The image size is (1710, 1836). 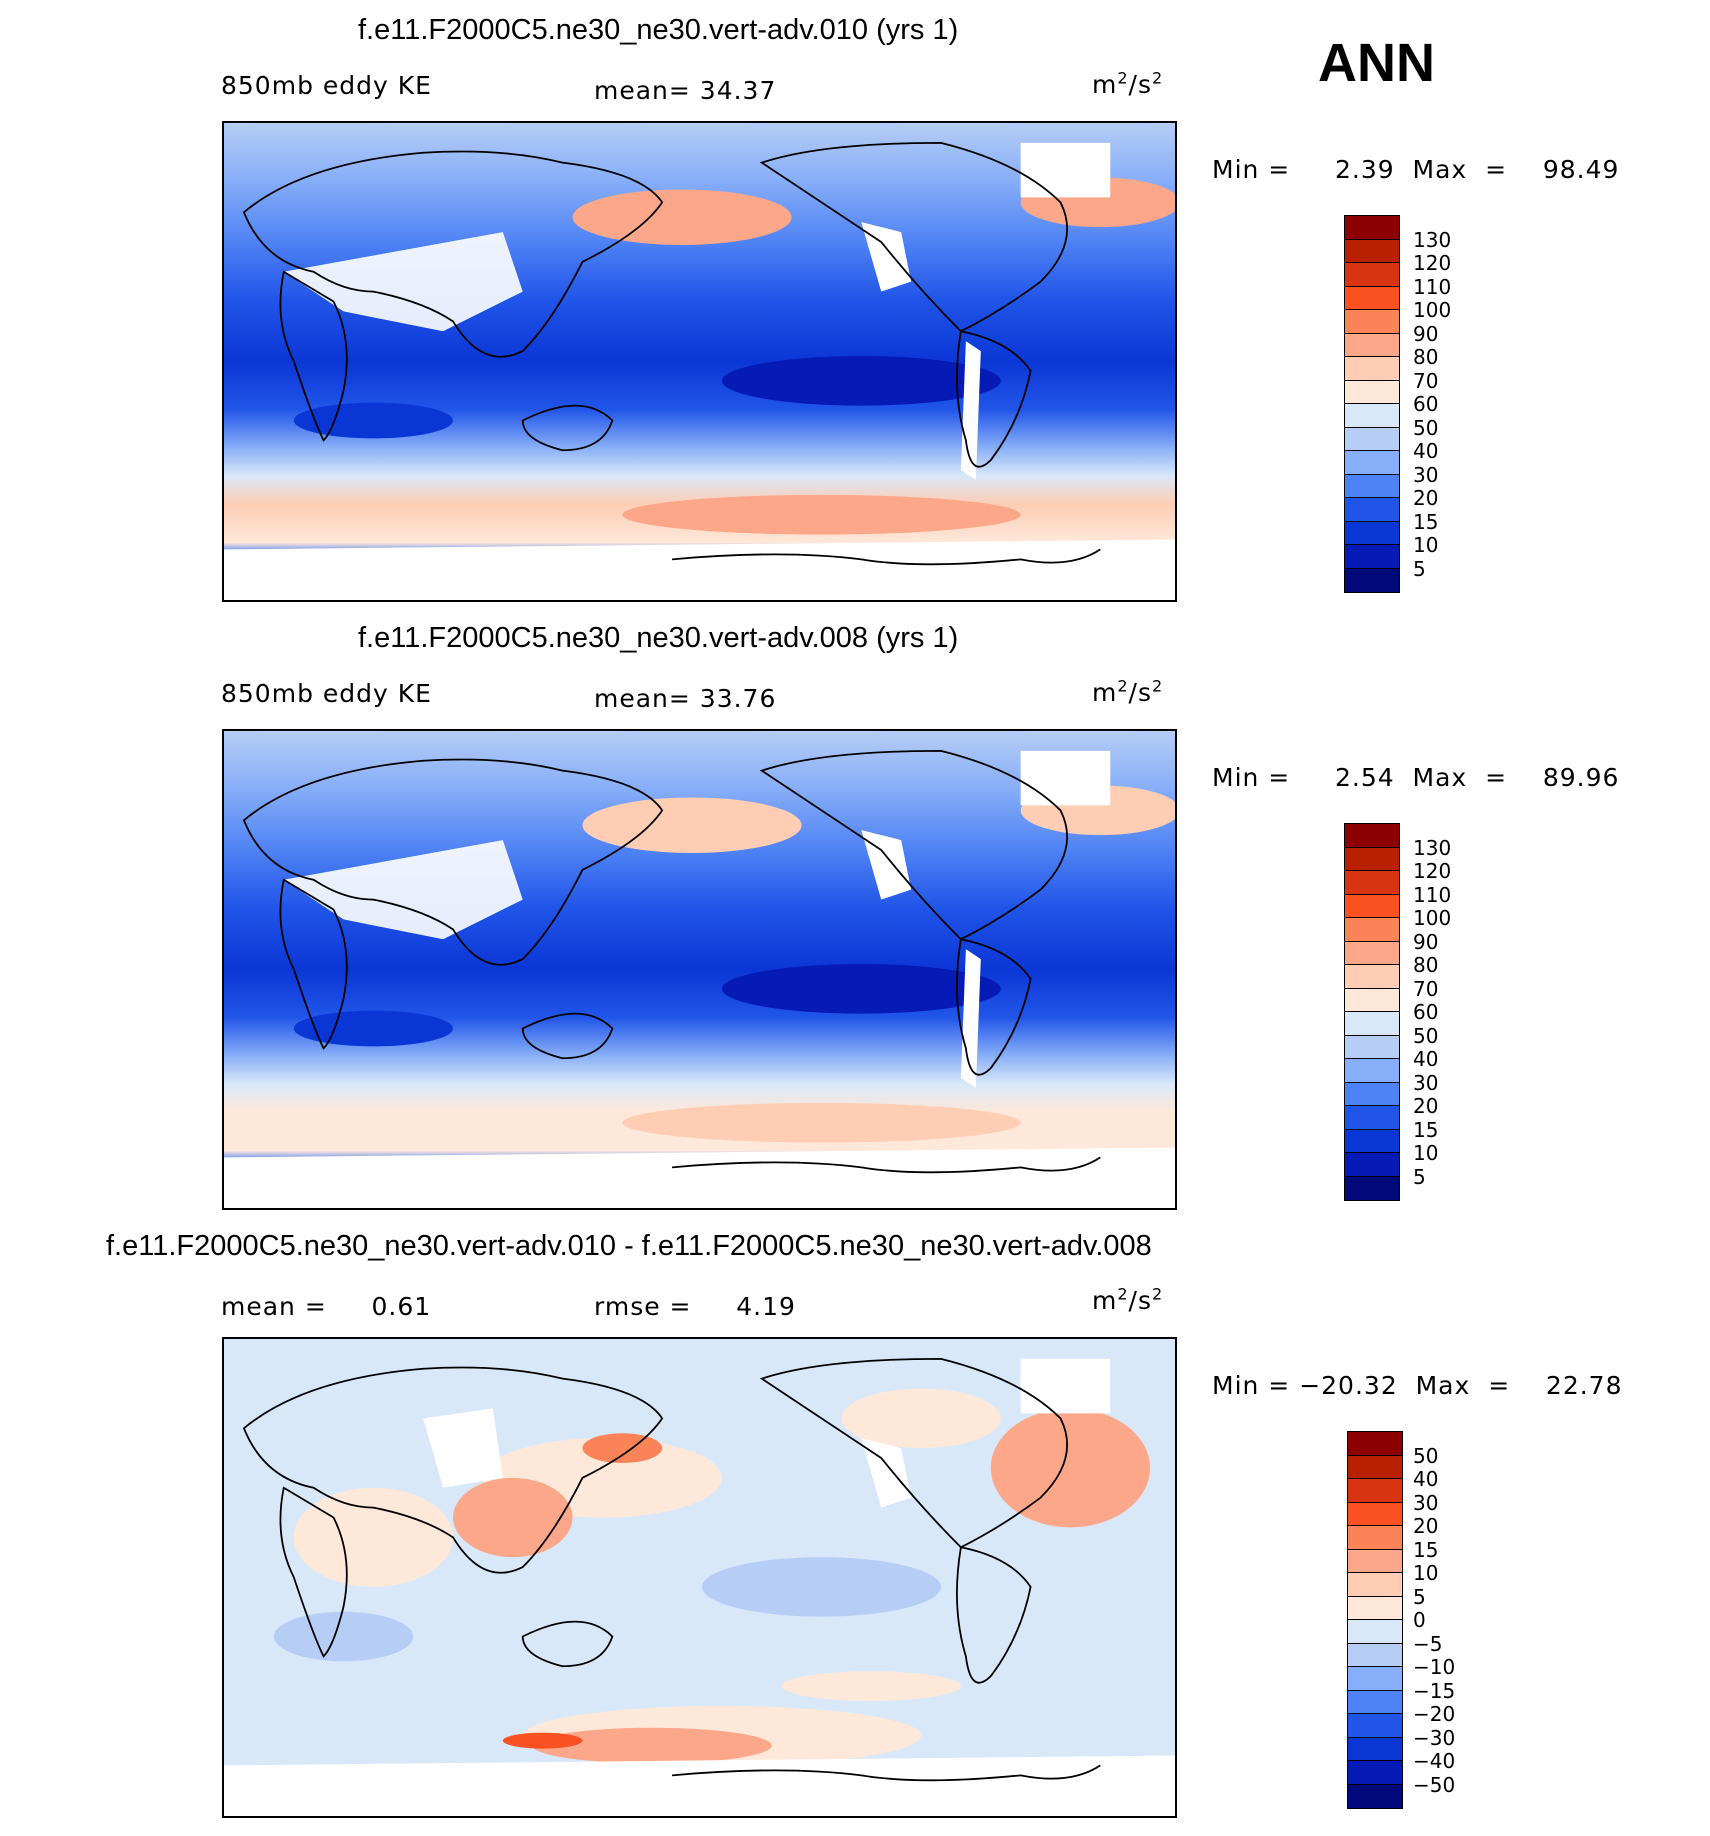 I want to click on panel-1-field, so click(x=699, y=361).